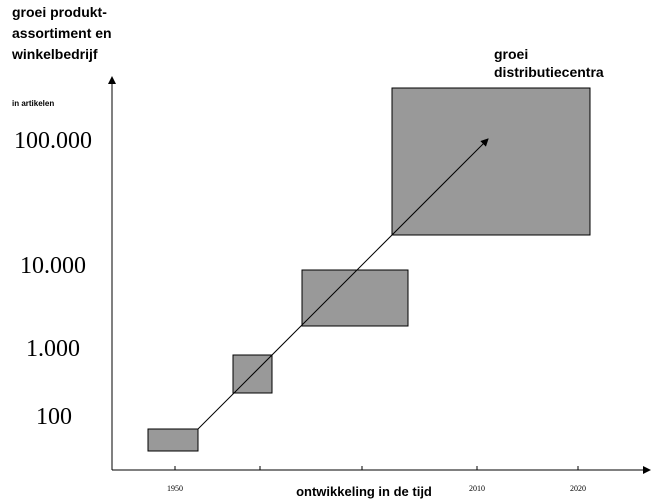  What do you see at coordinates (175, 488) in the screenshot?
I see `x-tick-label: 1950` at bounding box center [175, 488].